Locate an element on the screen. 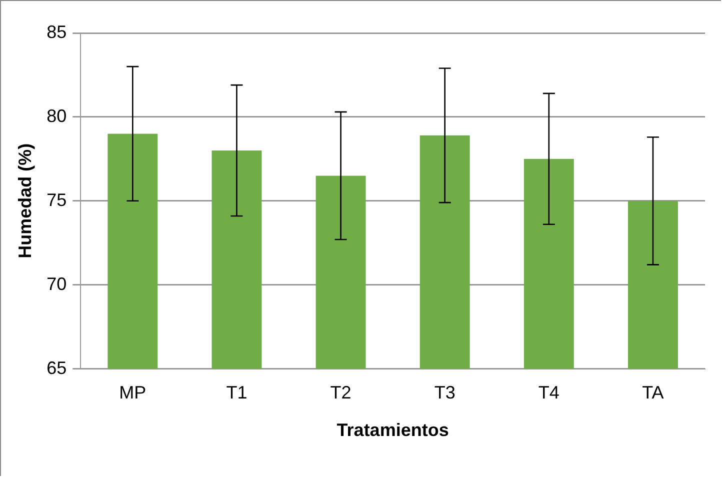  x-tick-label: T1 is located at coordinates (237, 392).